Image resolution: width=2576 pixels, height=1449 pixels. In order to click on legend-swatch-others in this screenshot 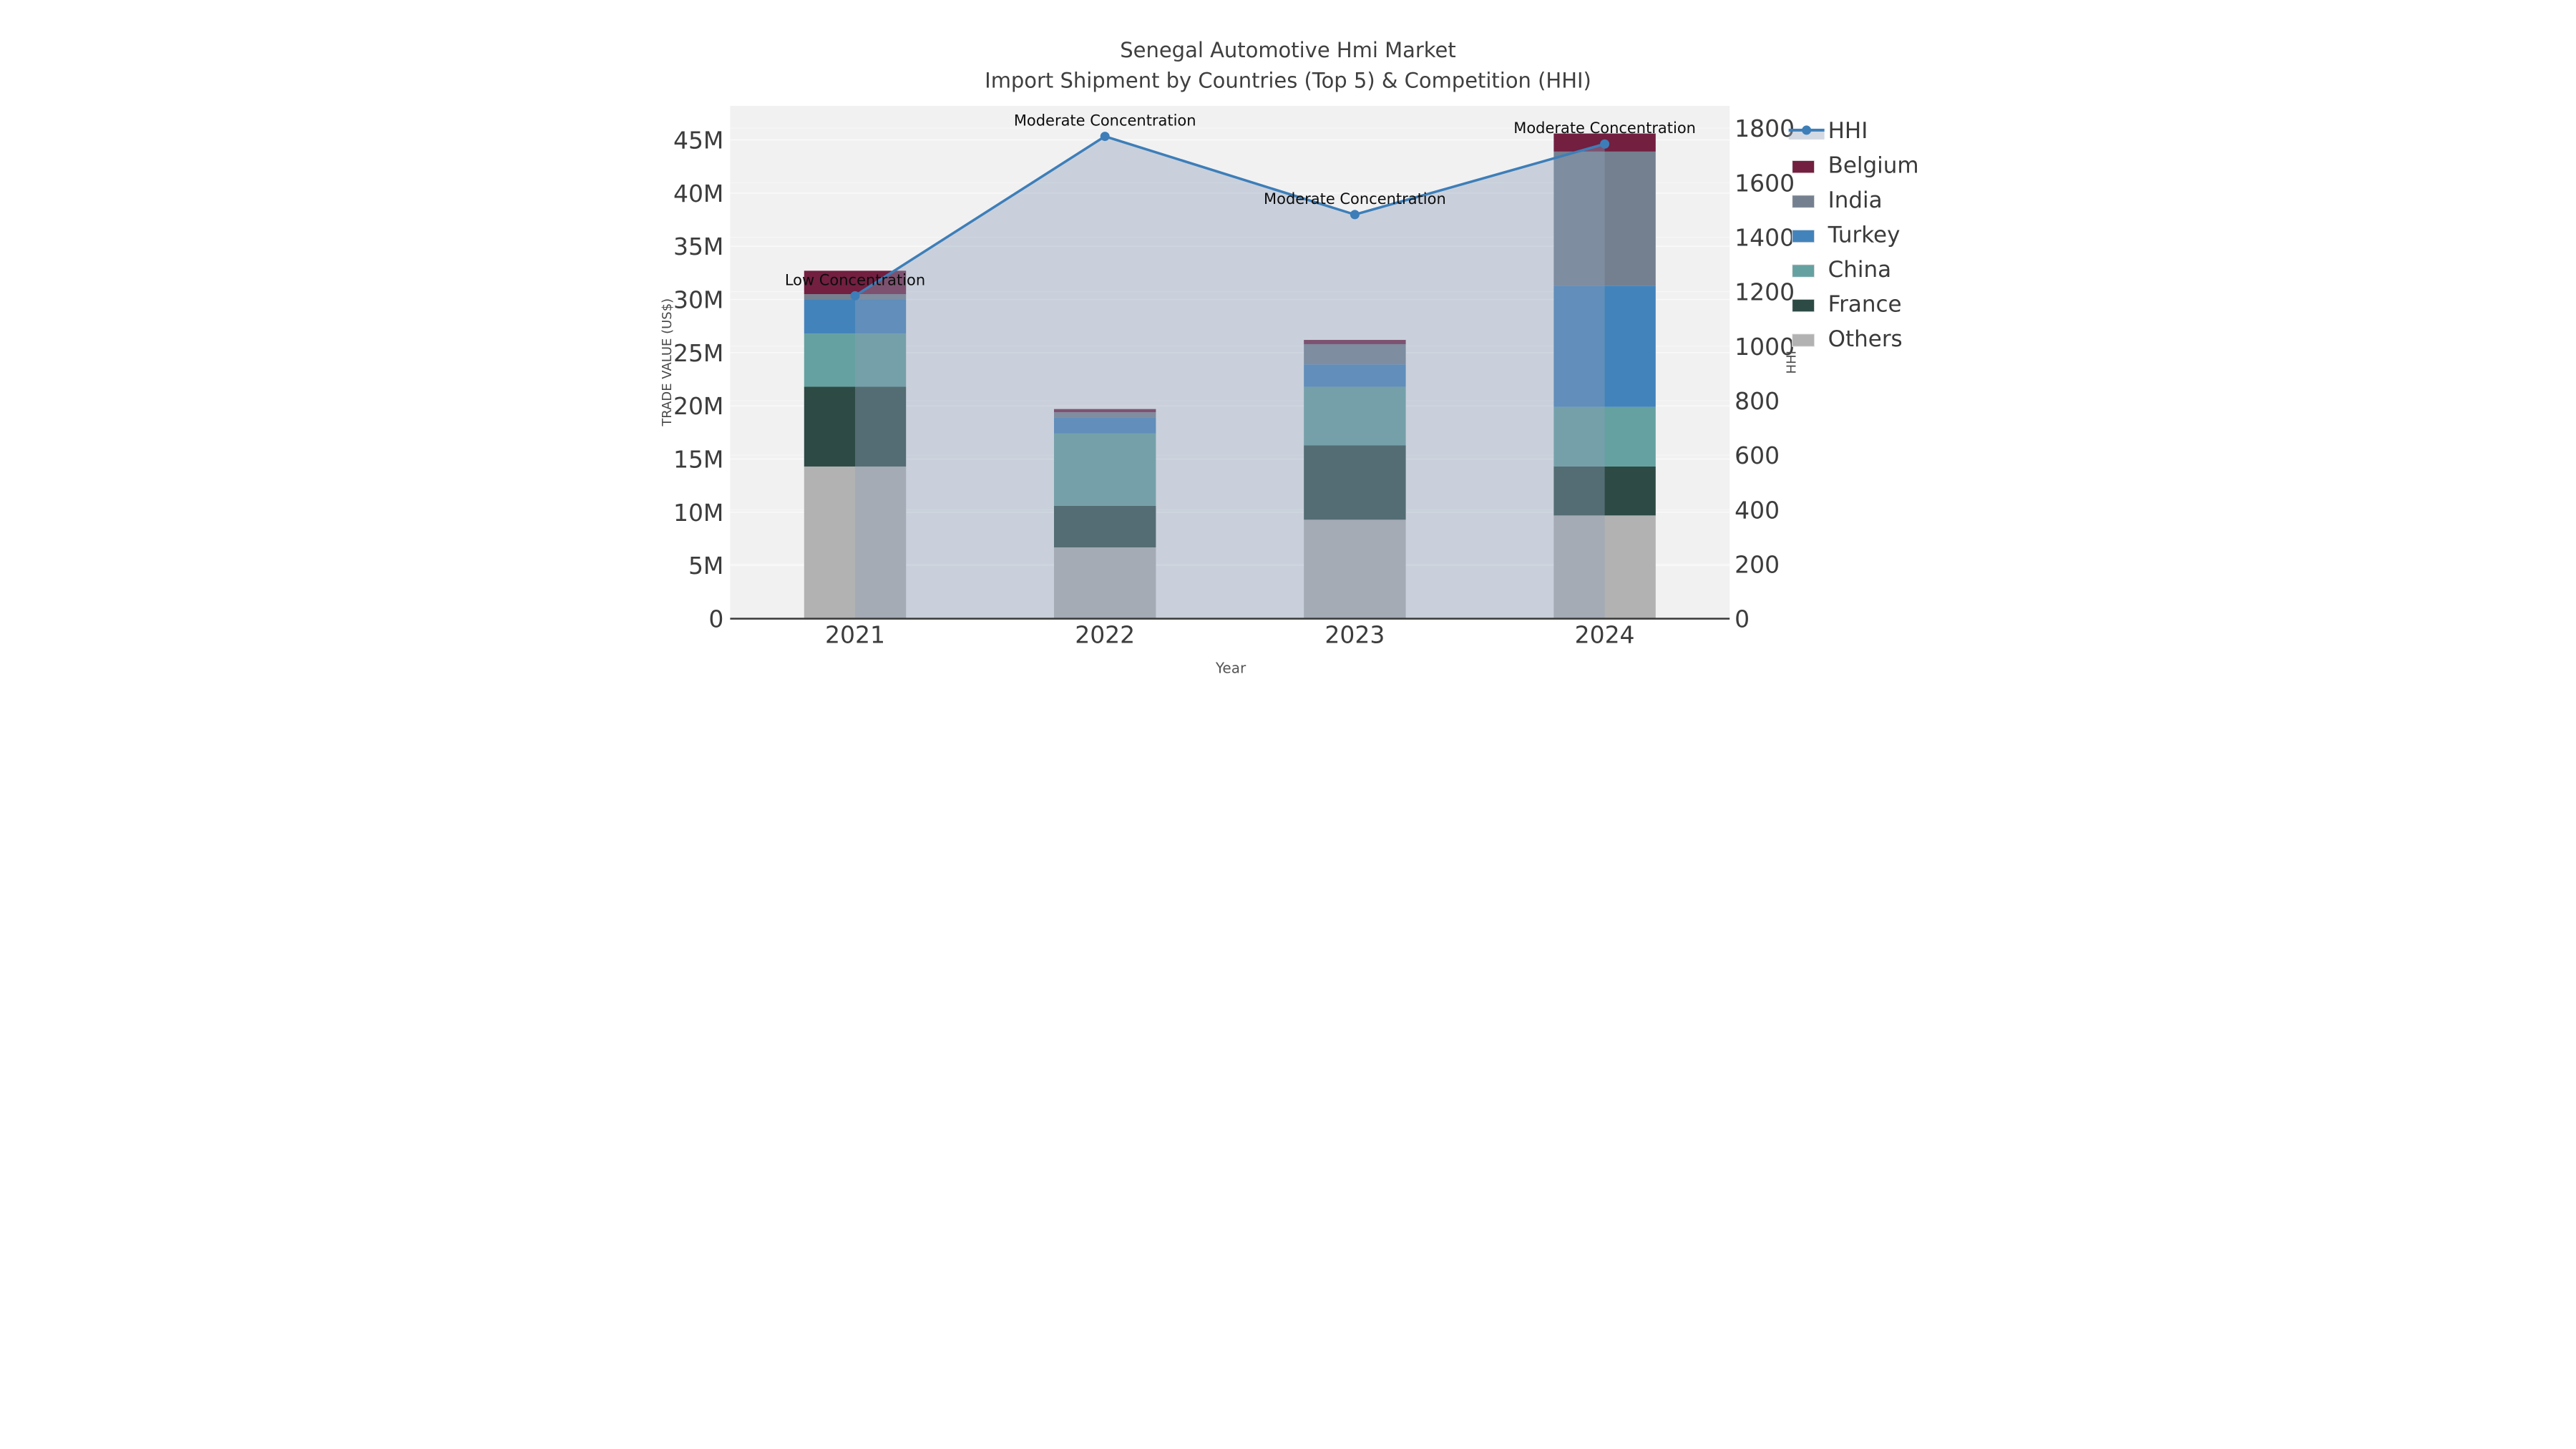, I will do `click(1803, 340)`.